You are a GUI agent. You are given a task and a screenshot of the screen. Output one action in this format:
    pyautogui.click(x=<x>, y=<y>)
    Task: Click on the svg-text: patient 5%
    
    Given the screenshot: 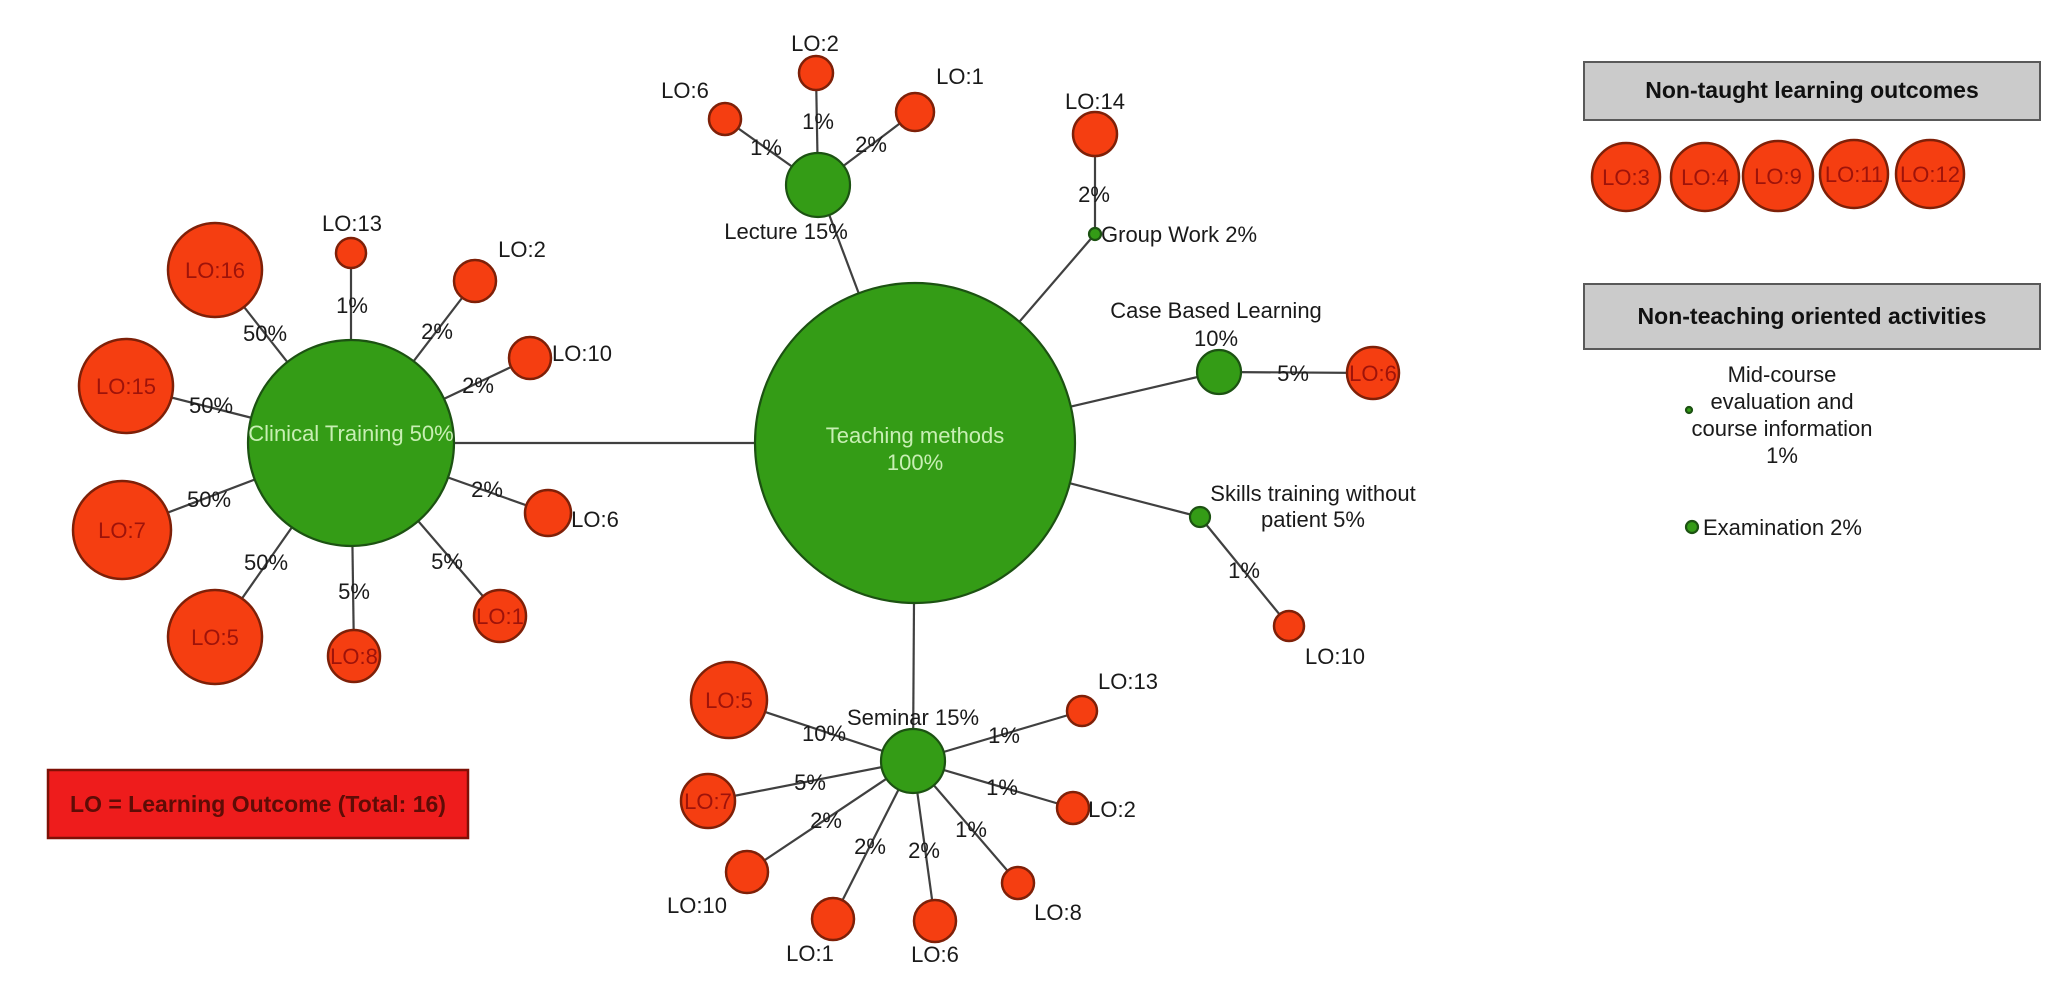 What is the action you would take?
    pyautogui.click(x=1313, y=519)
    